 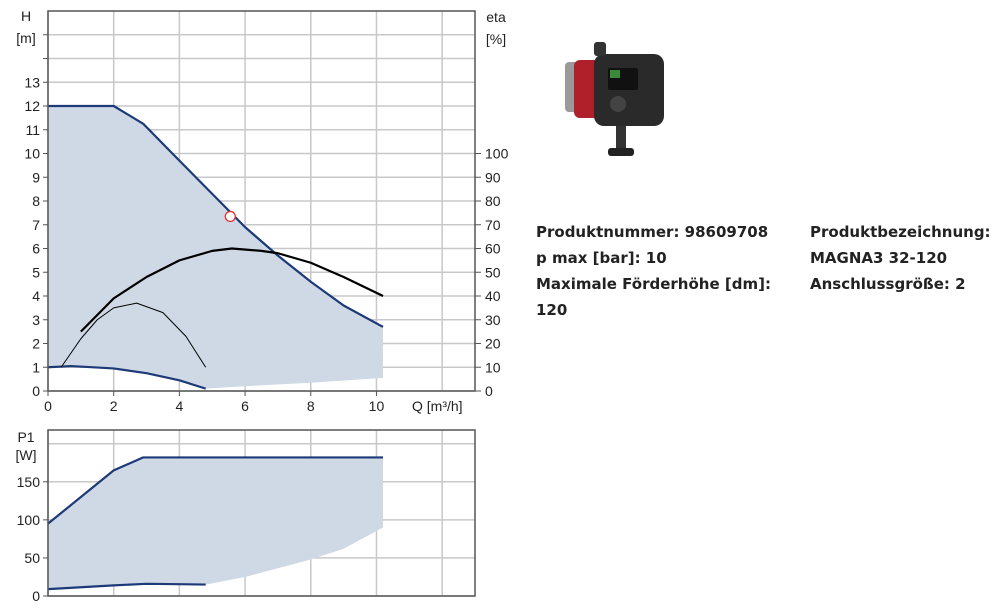 I want to click on connection-size: Anschlussgröße: 2, so click(x=888, y=284).